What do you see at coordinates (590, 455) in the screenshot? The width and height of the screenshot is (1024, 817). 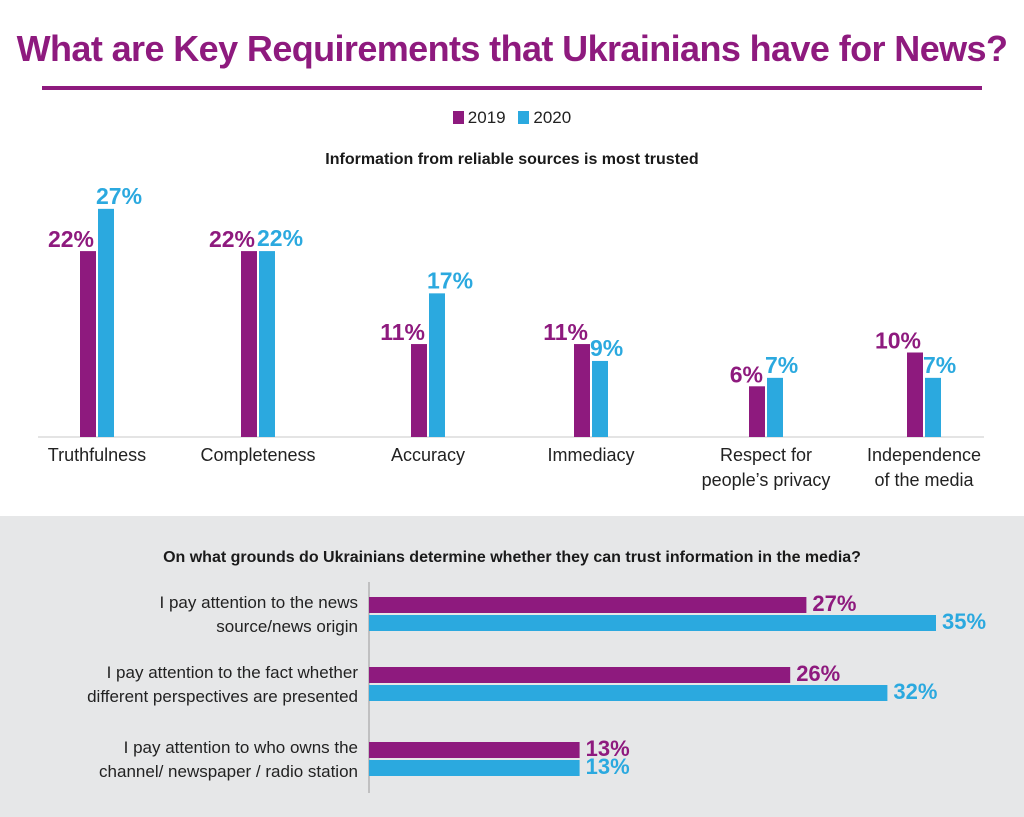 I see `category-label: Immediacy` at bounding box center [590, 455].